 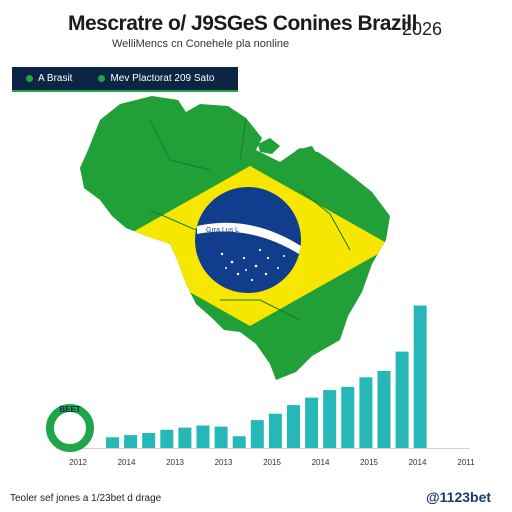 I want to click on page-subtitle: WelliMencs cn Conehele pla nonline, so click(x=201, y=44).